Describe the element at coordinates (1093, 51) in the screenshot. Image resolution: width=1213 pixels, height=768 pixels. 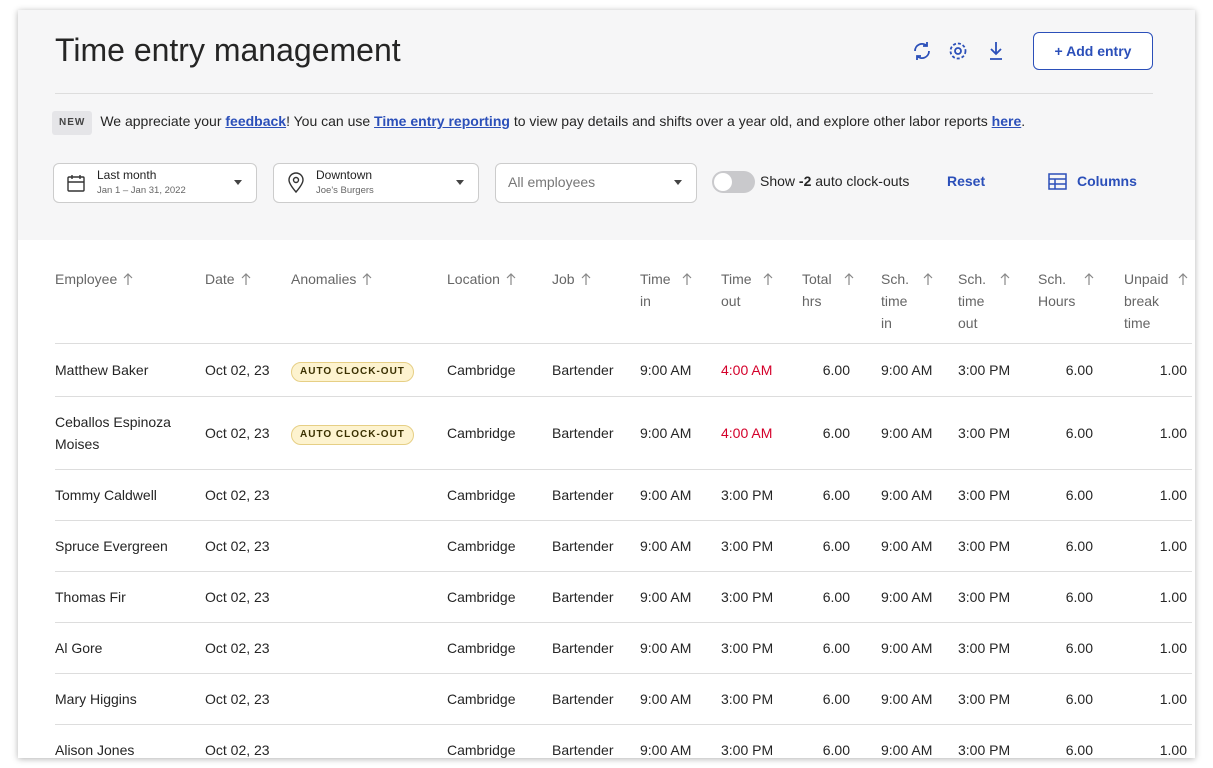
I see `add-entry-button: + Add entry` at that location.